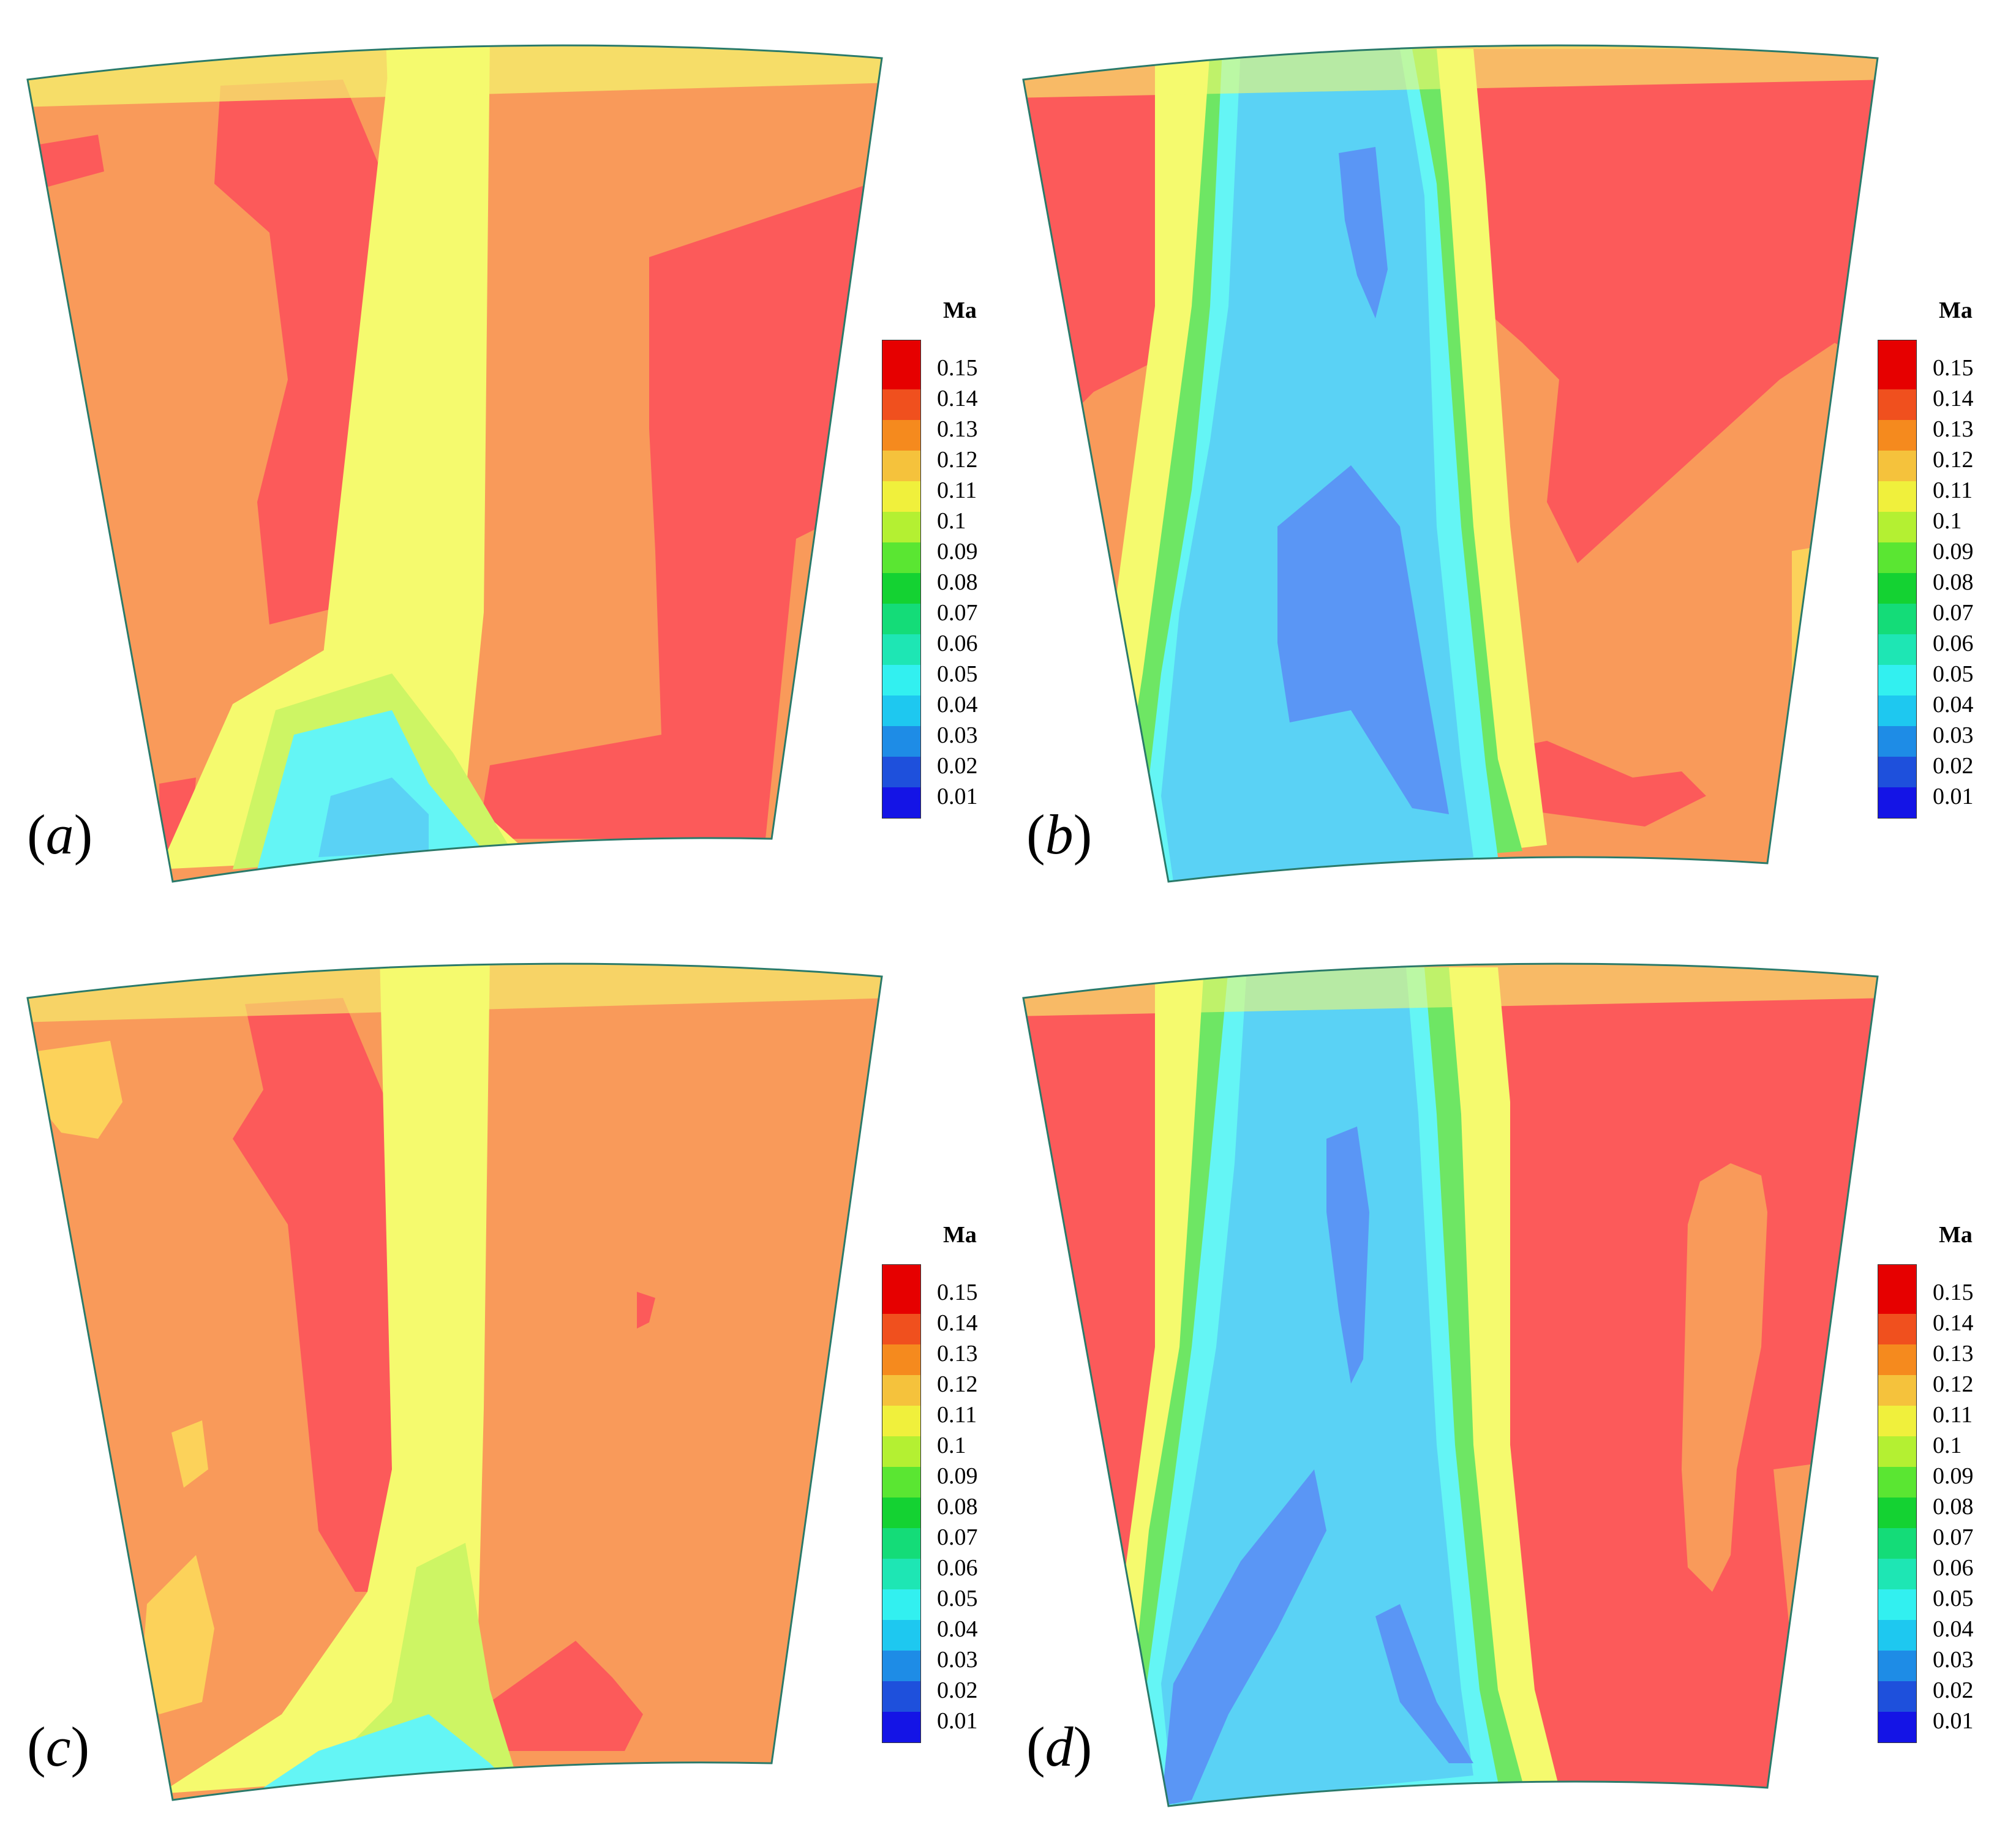 Image resolution: width=2016 pixels, height=1822 pixels. Describe the element at coordinates (957, 735) in the screenshot. I see `colorbar-tick-label: 0.03` at that location.